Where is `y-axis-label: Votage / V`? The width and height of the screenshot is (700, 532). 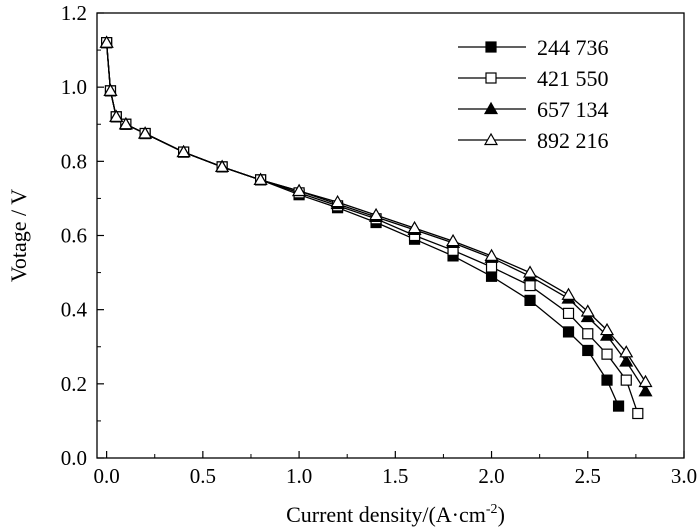 y-axis-label: Votage / V is located at coordinates (18, 235).